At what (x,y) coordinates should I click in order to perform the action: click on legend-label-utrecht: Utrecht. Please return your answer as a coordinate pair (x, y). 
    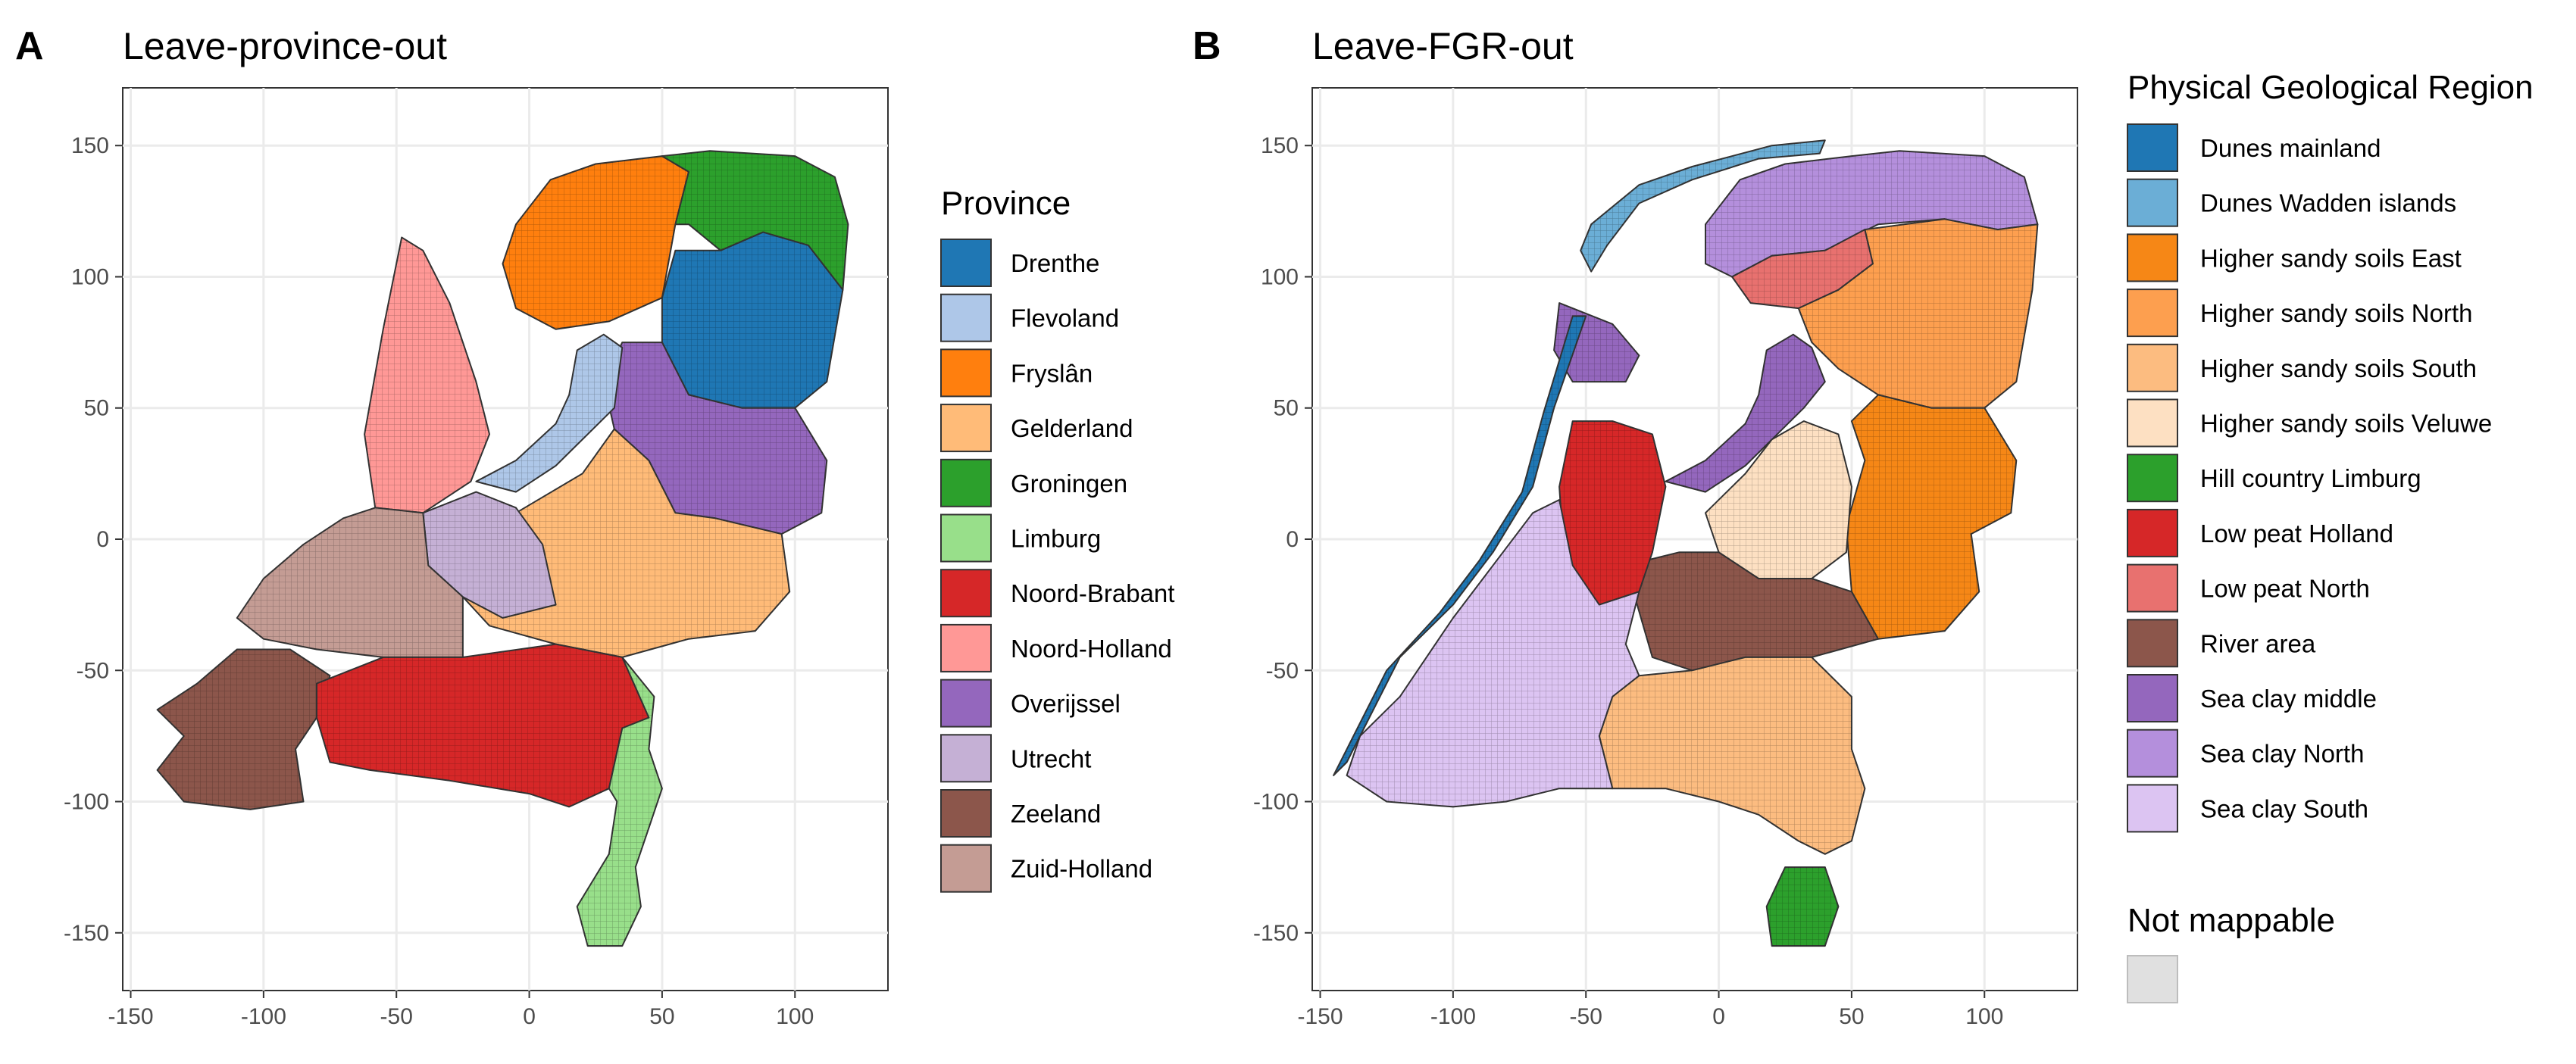
    Looking at the image, I should click on (1051, 758).